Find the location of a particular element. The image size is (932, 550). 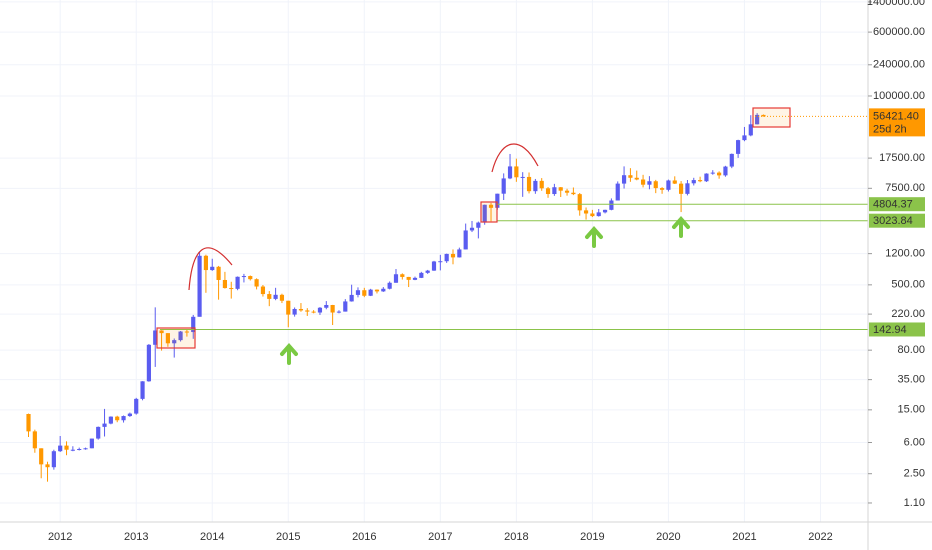

box is located at coordinates (771, 117).